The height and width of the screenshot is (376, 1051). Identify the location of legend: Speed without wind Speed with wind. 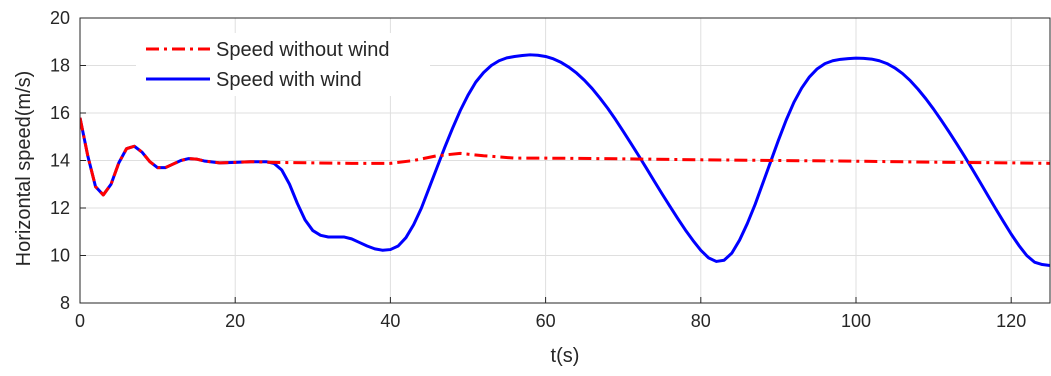
(283, 64).